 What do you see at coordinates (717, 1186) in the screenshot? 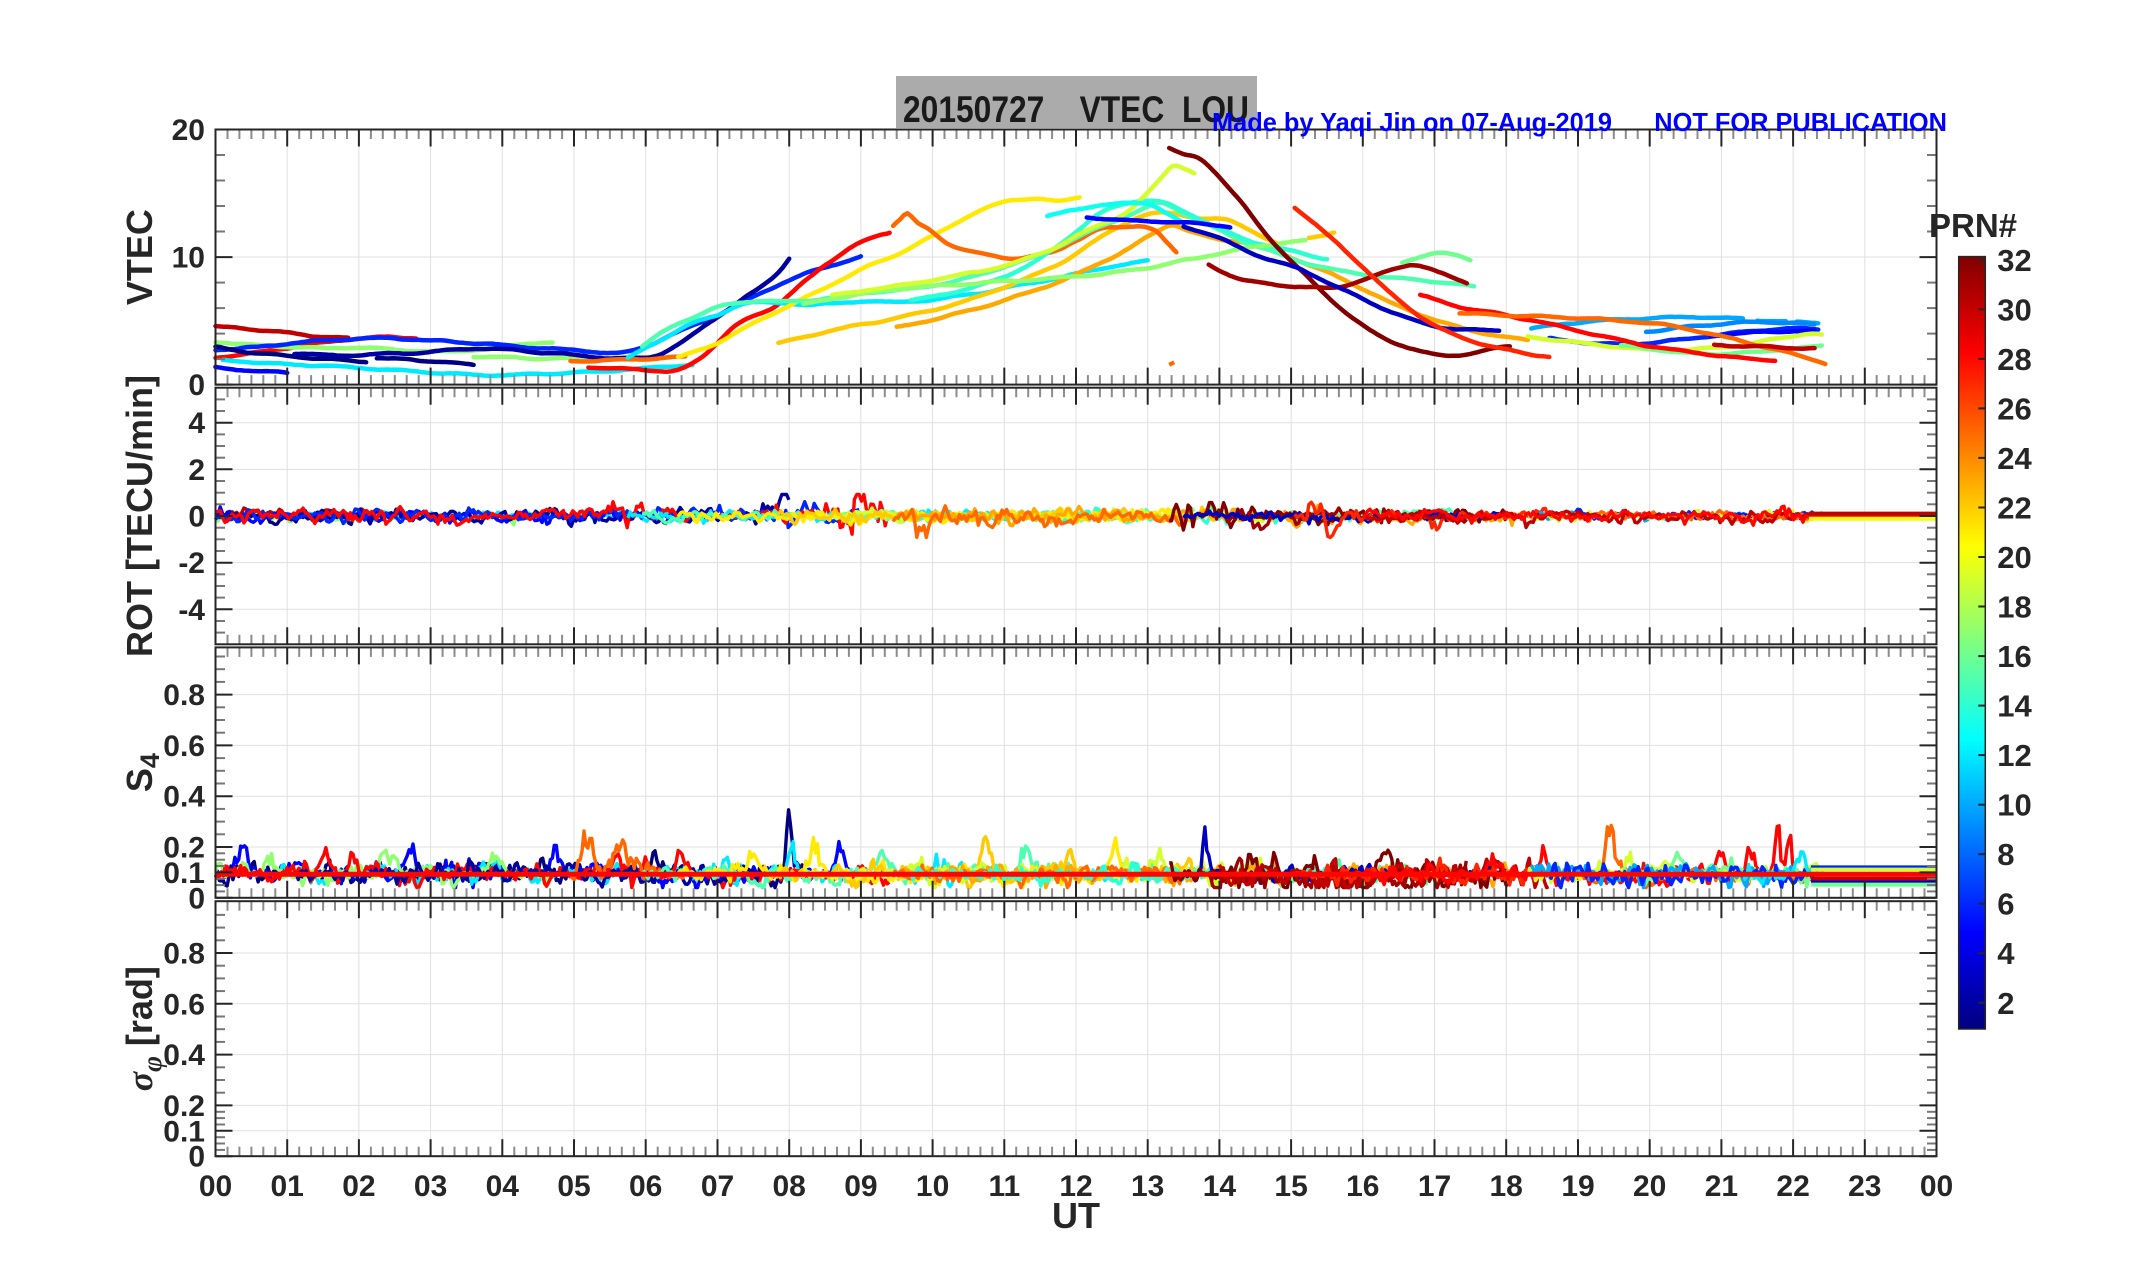
I see `svg-text: 07` at bounding box center [717, 1186].